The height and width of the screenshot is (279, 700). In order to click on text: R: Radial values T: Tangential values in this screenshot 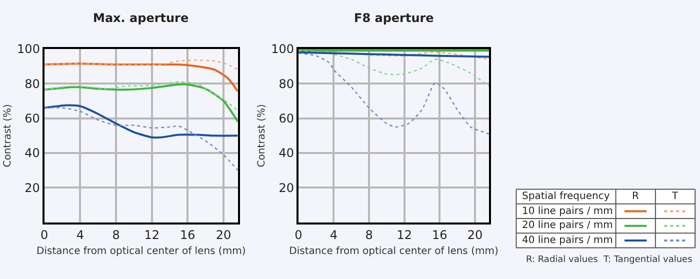, I will do `click(609, 260)`.